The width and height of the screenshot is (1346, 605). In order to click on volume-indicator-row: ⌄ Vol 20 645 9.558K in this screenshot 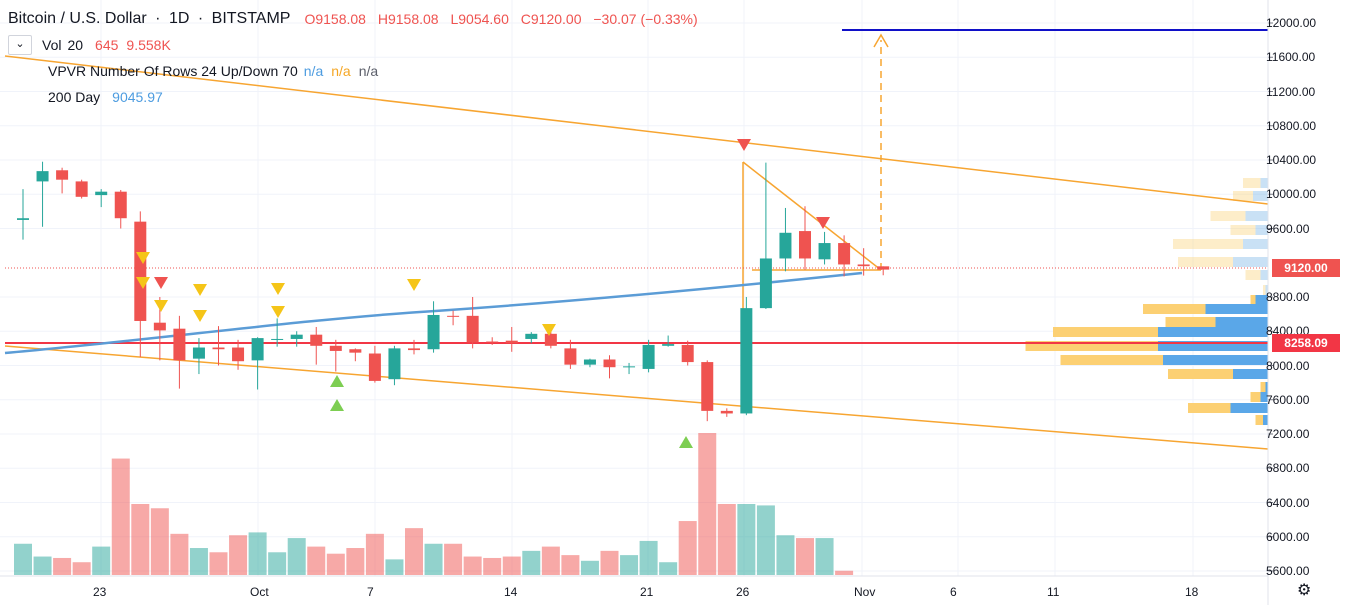, I will do `click(357, 45)`.